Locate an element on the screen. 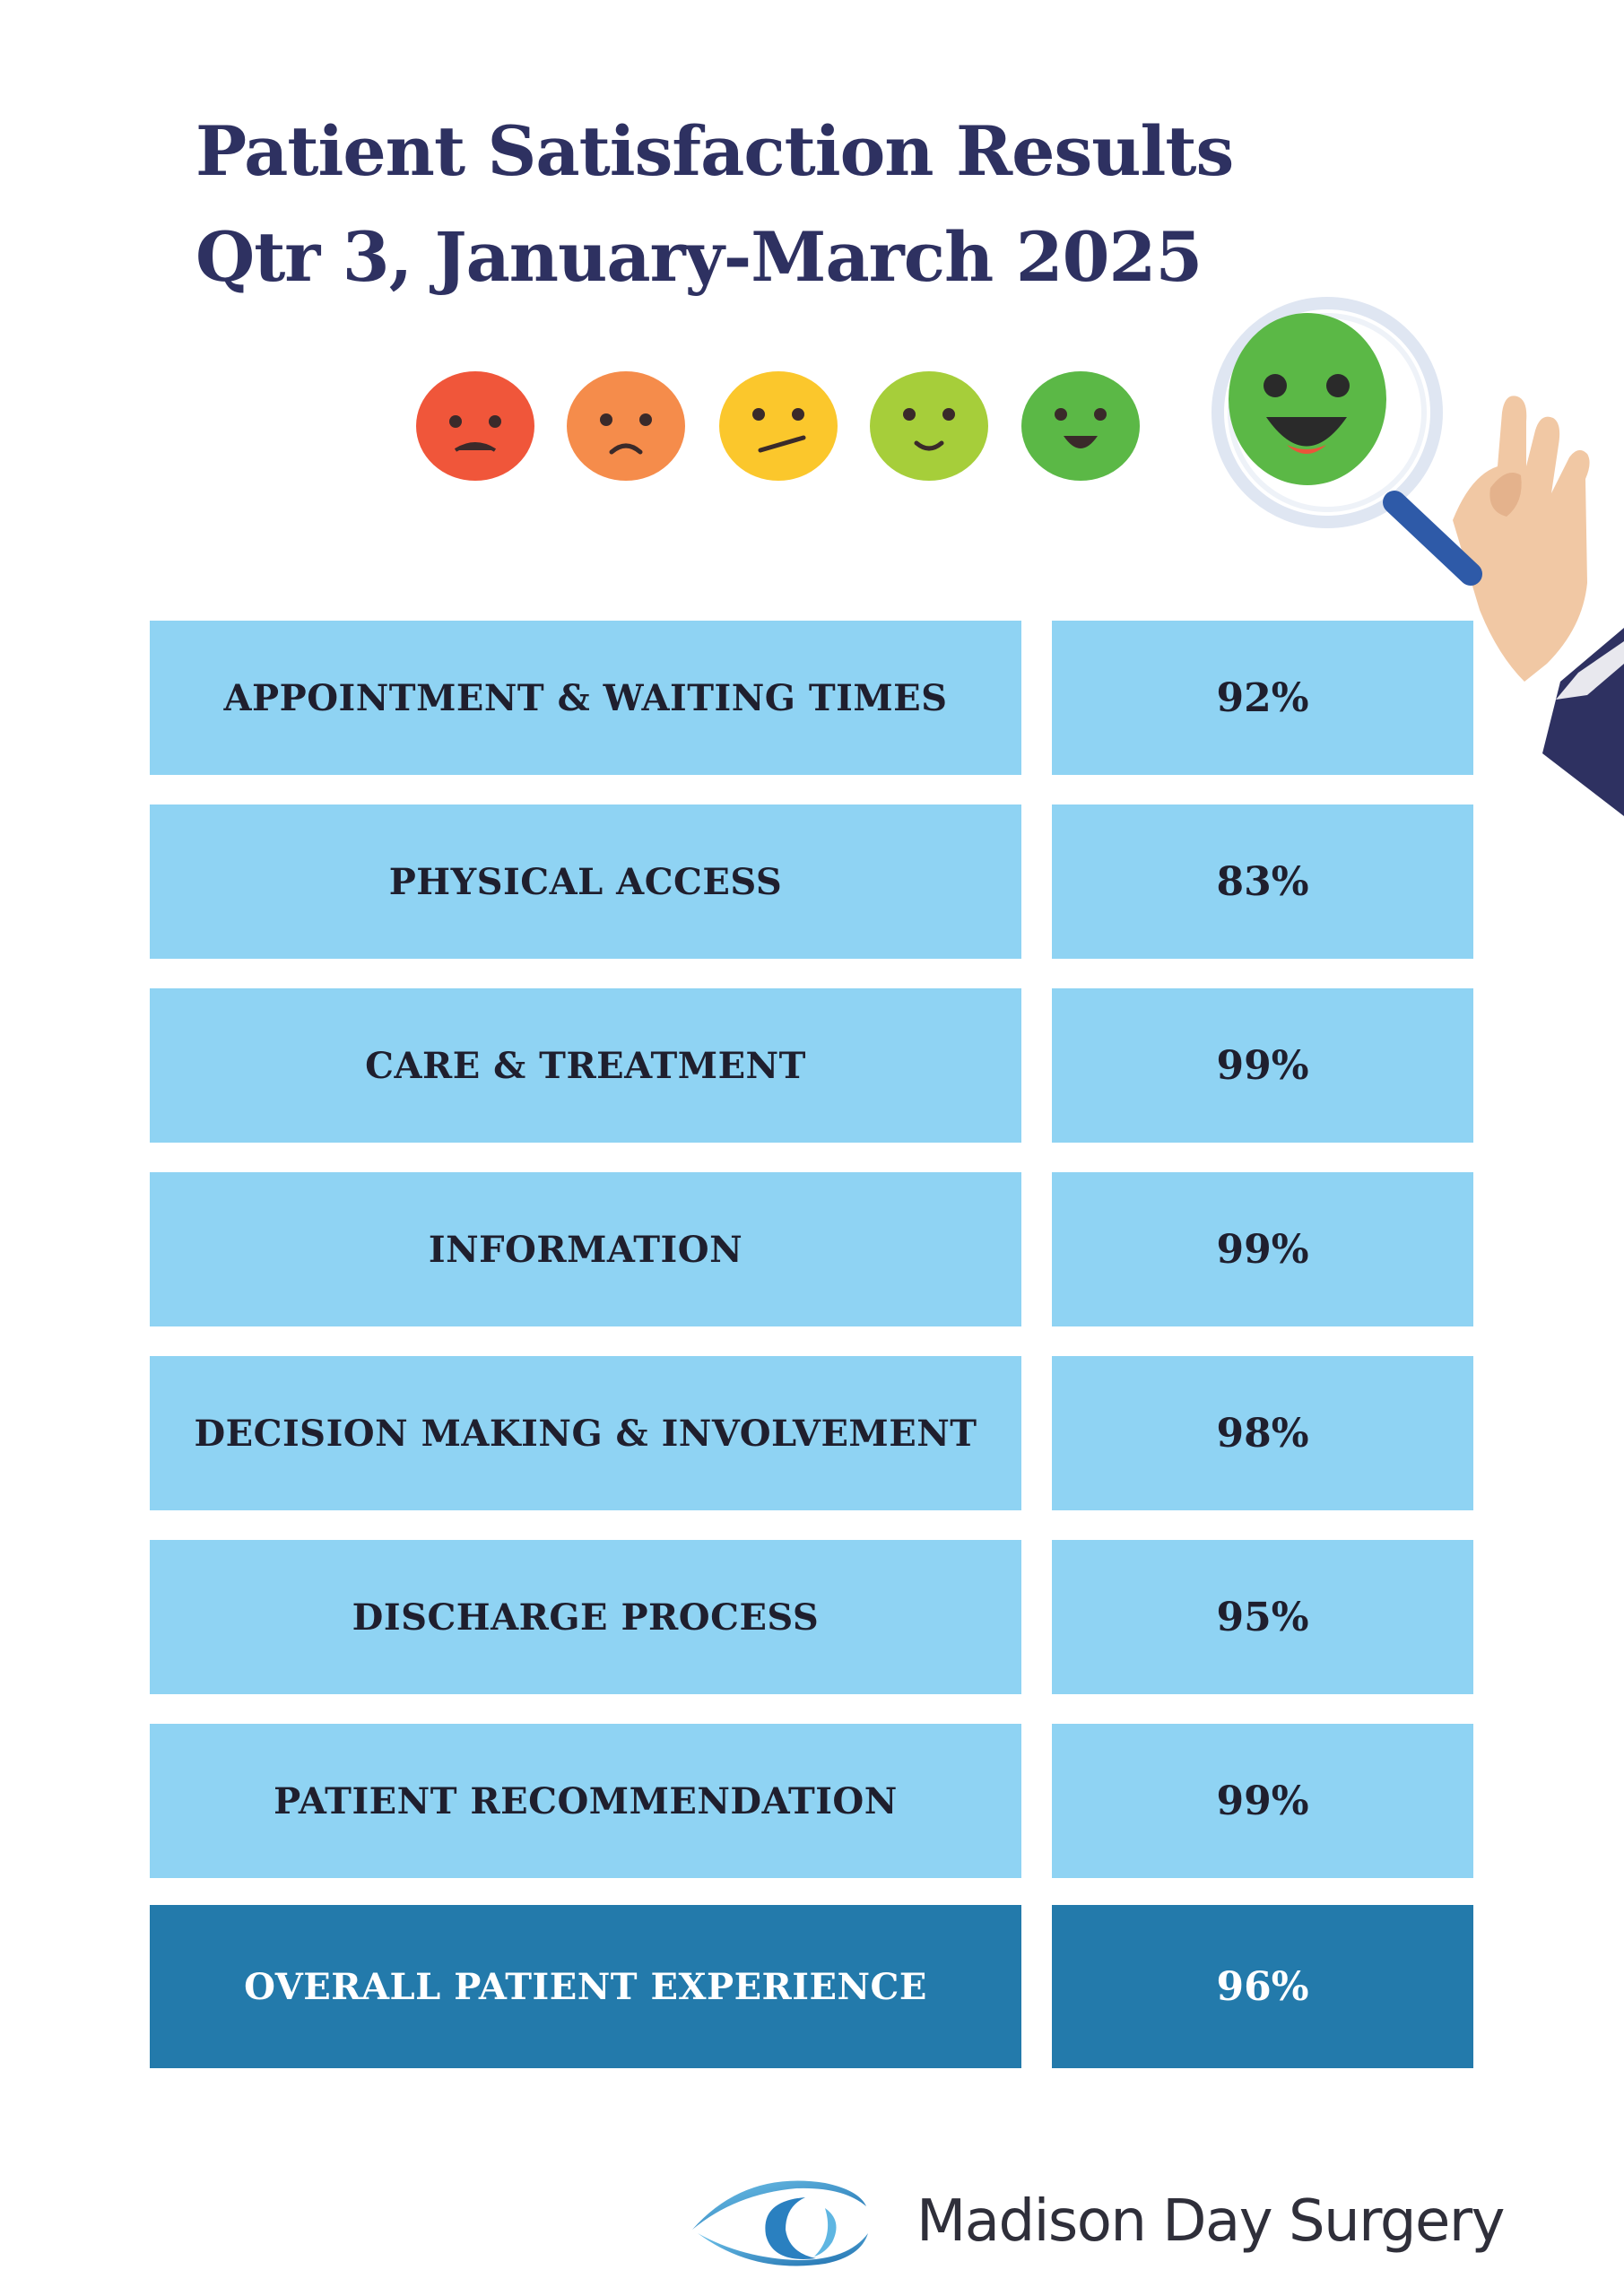  result-value: 92% is located at coordinates (1262, 698).